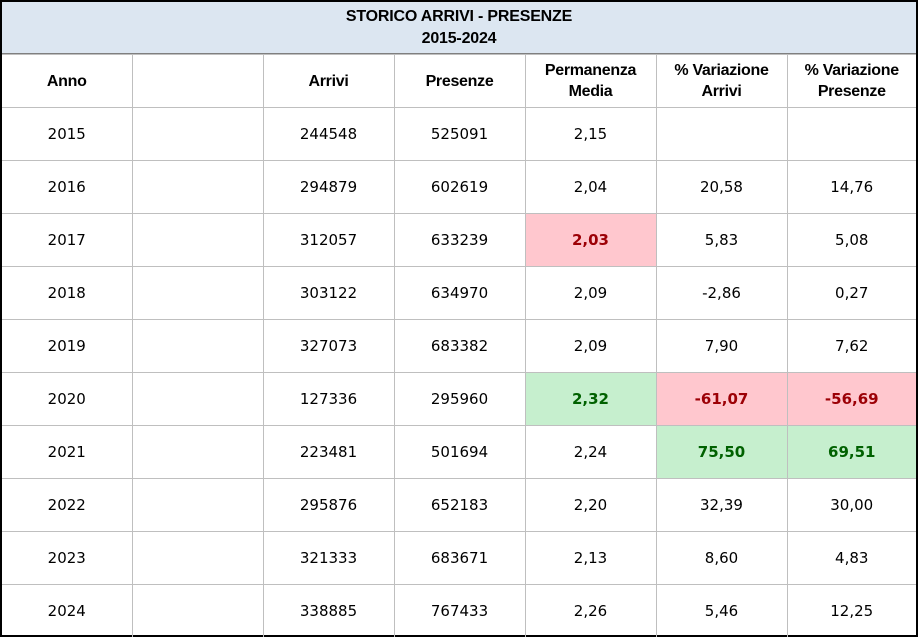 This screenshot has width=918, height=637. Describe the element at coordinates (721, 399) in the screenshot. I see `cell-variazione-arrivi: -61,07` at that location.